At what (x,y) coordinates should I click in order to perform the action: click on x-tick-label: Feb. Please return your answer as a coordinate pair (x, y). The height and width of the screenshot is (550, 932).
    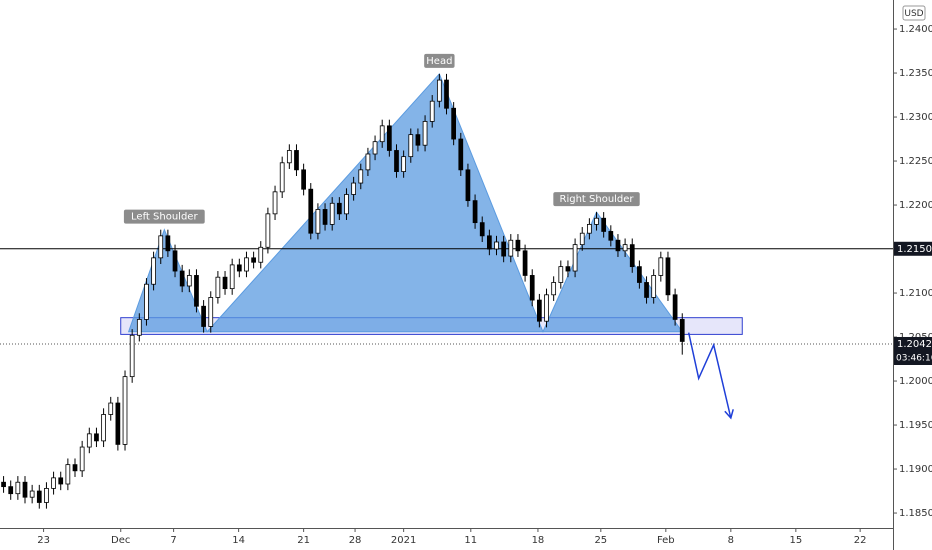
    Looking at the image, I should click on (666, 540).